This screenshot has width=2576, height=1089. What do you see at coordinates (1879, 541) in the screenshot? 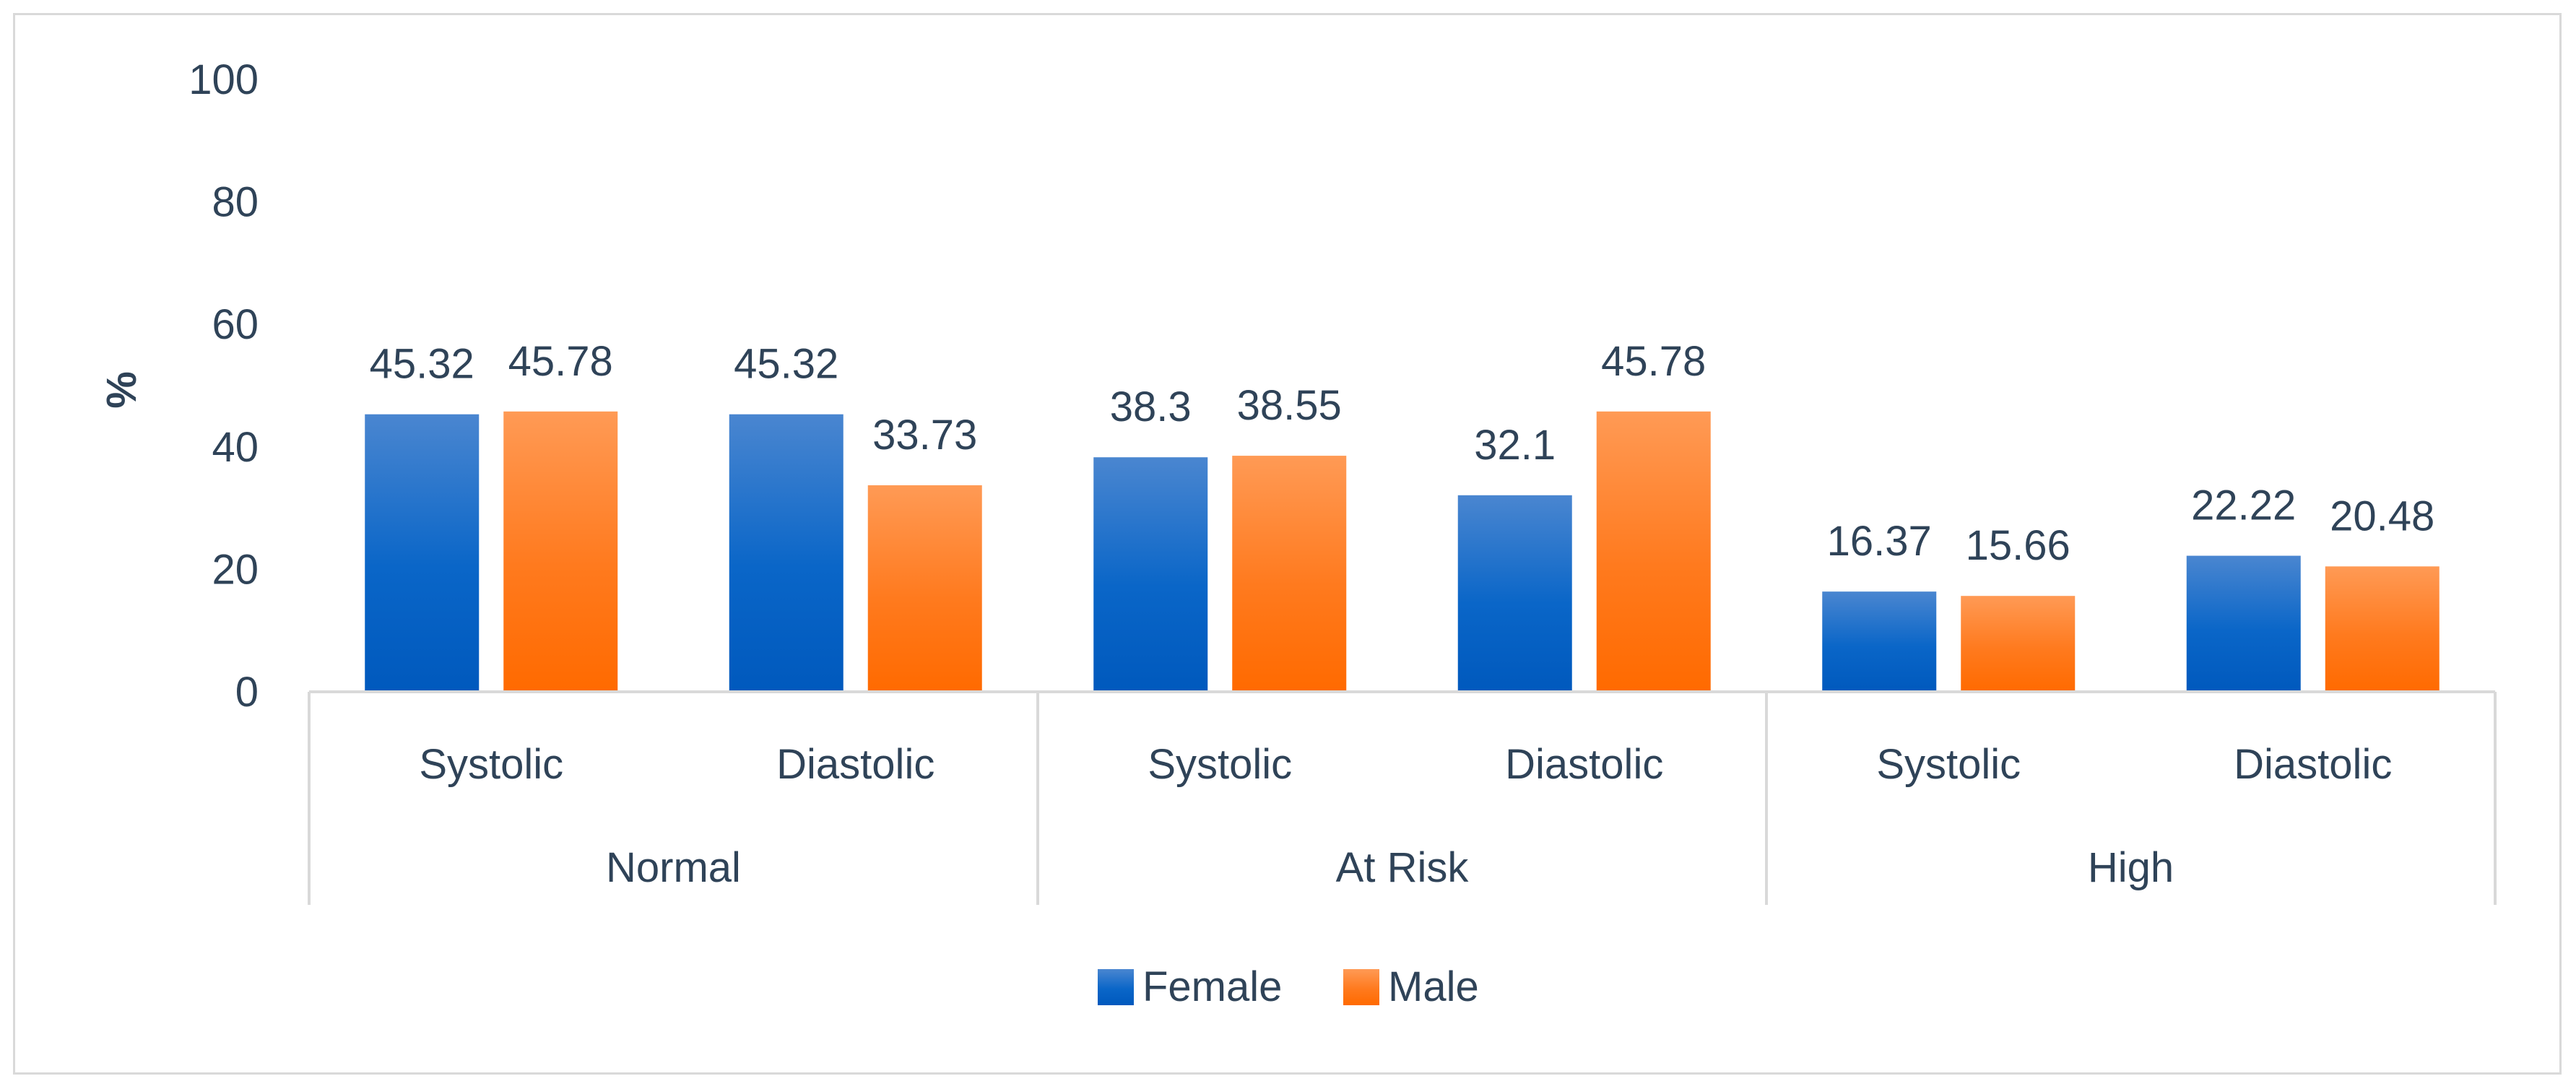
I see `data-label: 16.37` at bounding box center [1879, 541].